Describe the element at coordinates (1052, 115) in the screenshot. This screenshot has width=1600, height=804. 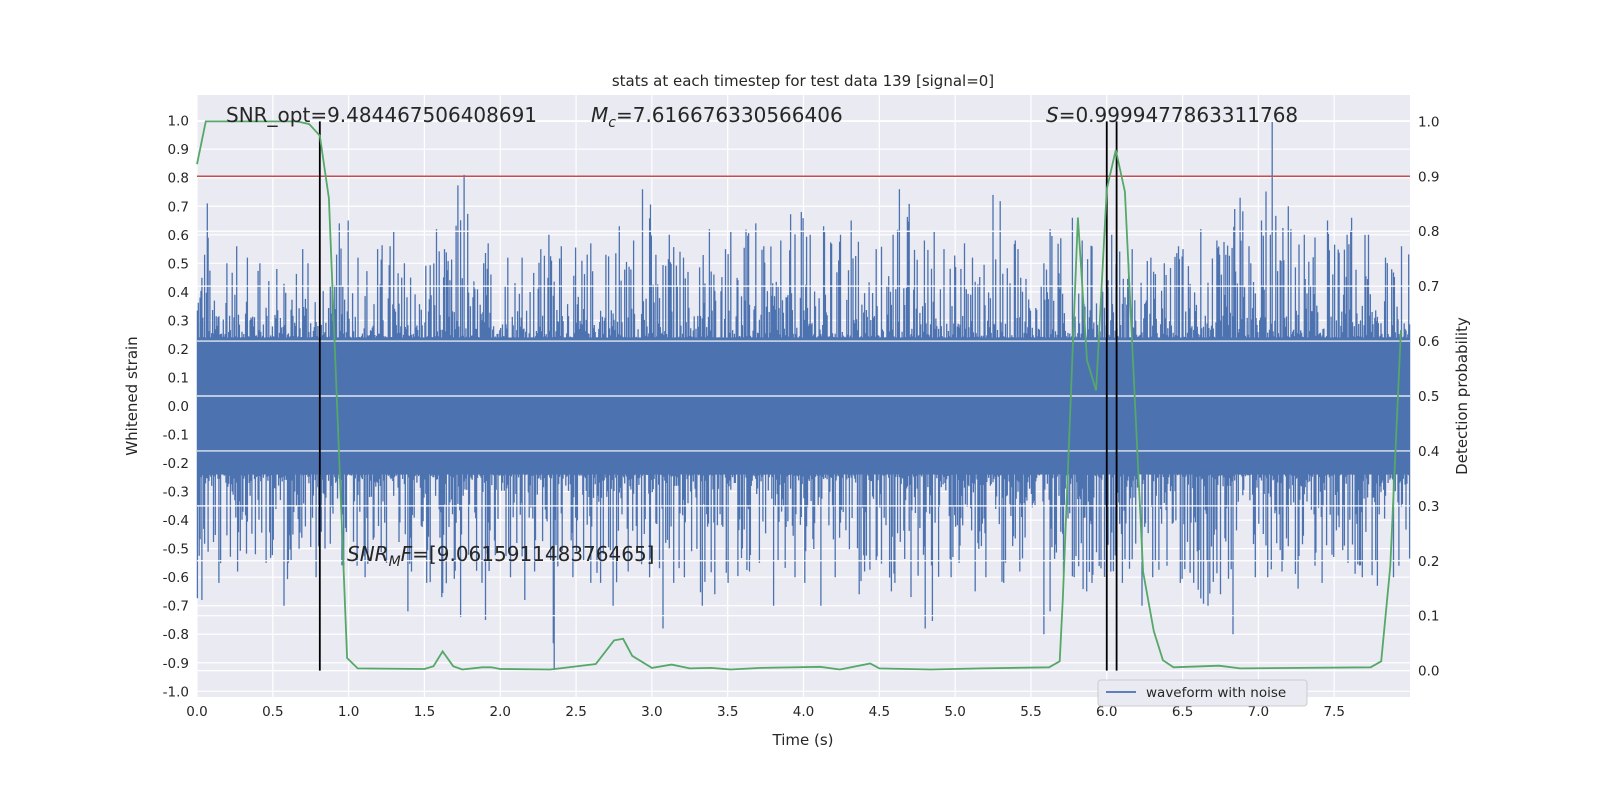
I see `s-symbol: S` at that location.